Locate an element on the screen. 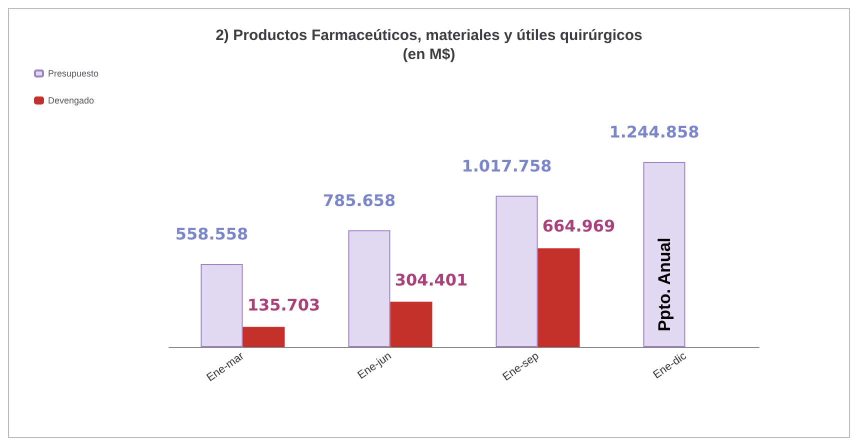 This screenshot has height=445, width=857. data-label: 1.244.858 is located at coordinates (654, 132).